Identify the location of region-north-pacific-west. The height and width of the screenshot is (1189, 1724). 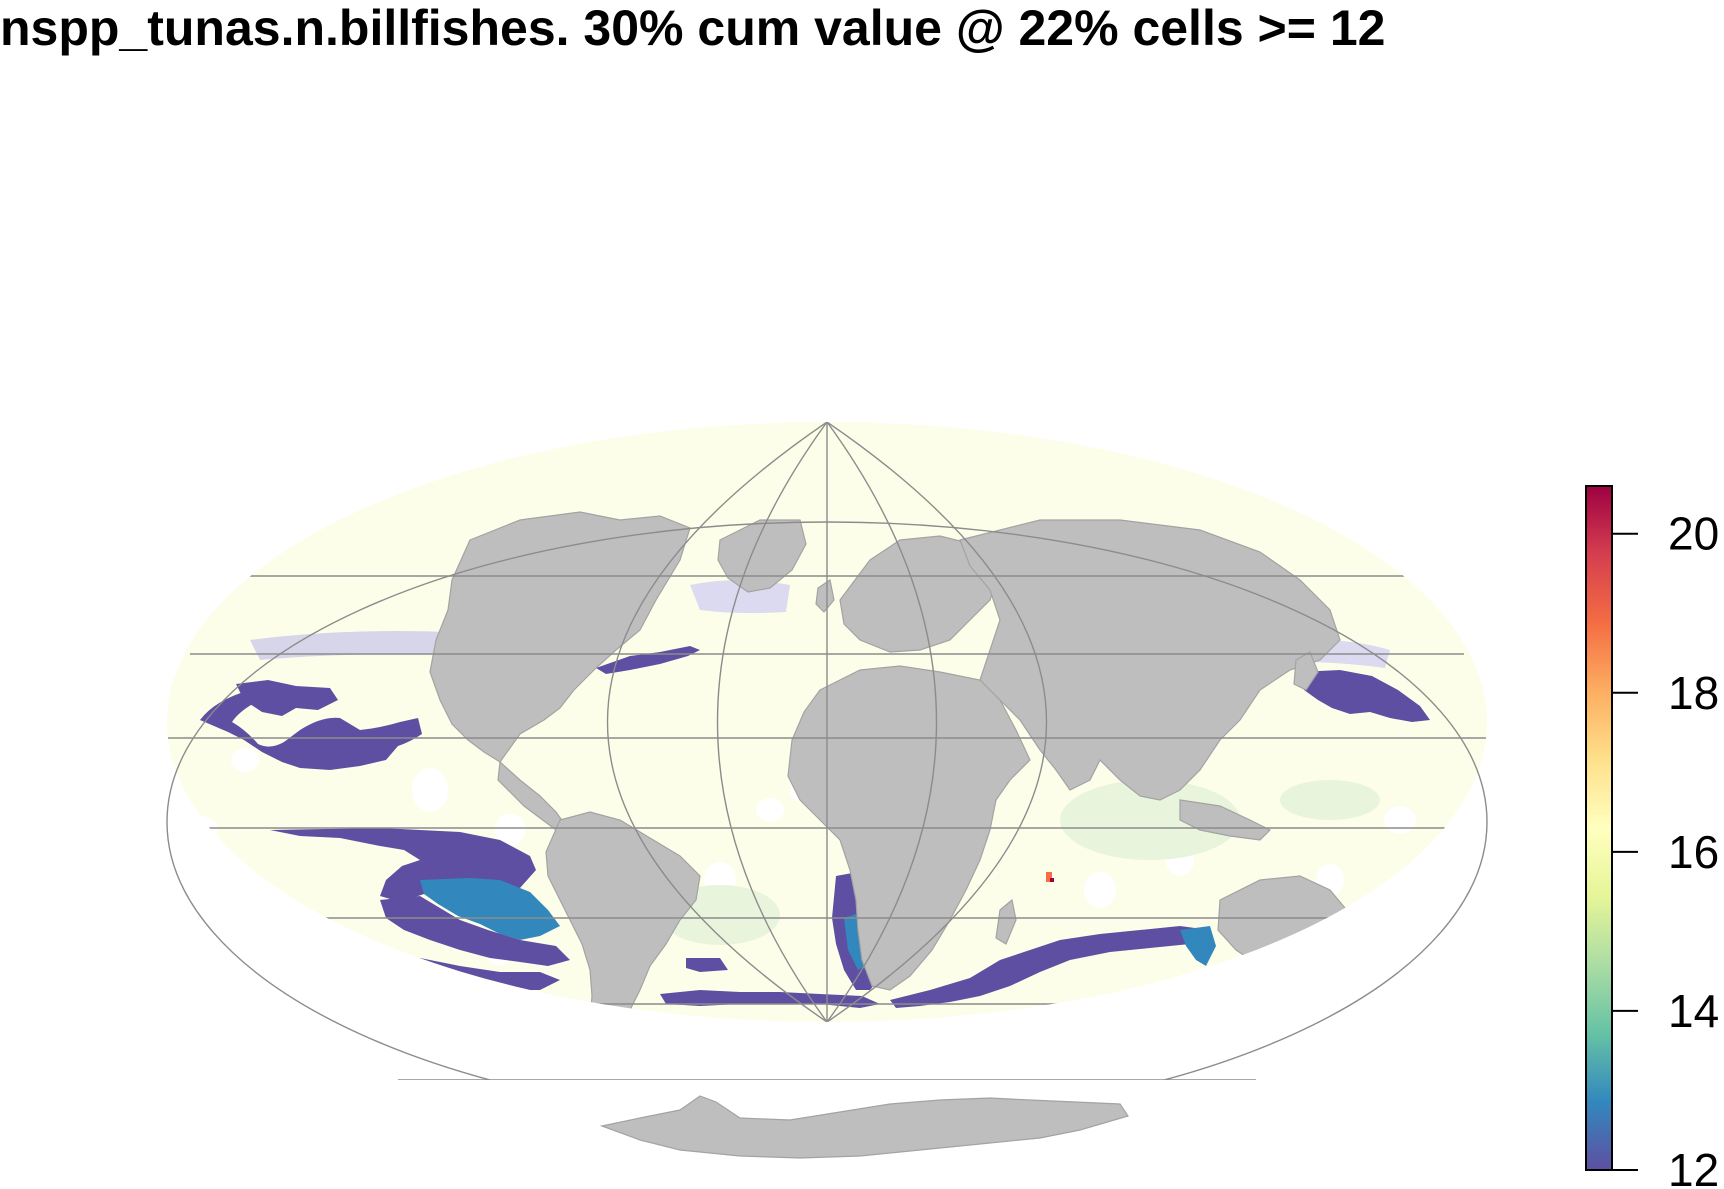
(311, 727).